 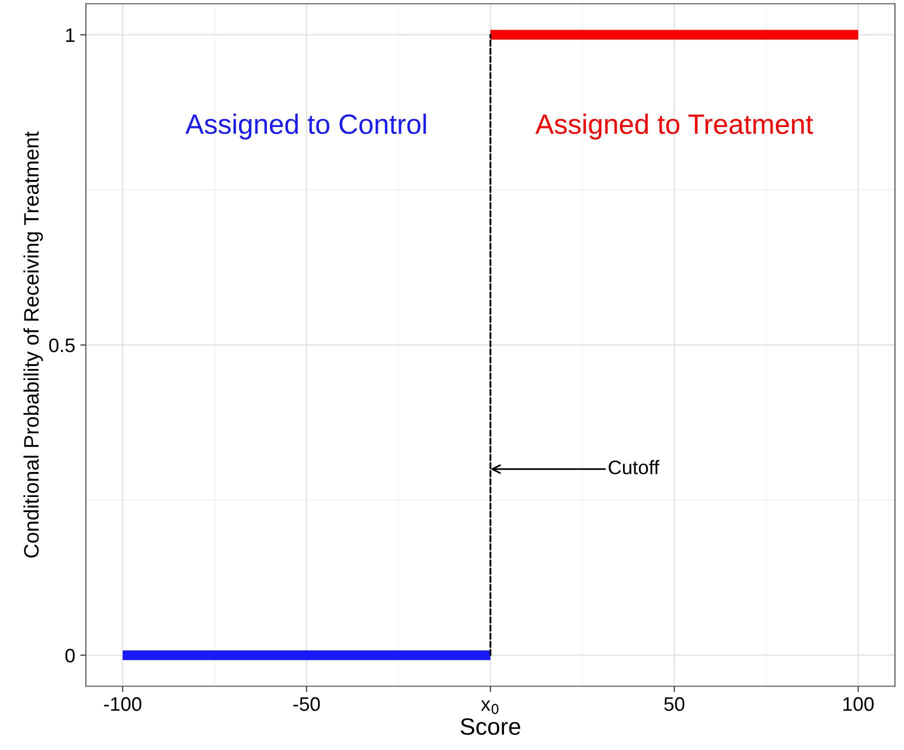 What do you see at coordinates (674, 127) in the screenshot?
I see `text: Assigned to Treatment` at bounding box center [674, 127].